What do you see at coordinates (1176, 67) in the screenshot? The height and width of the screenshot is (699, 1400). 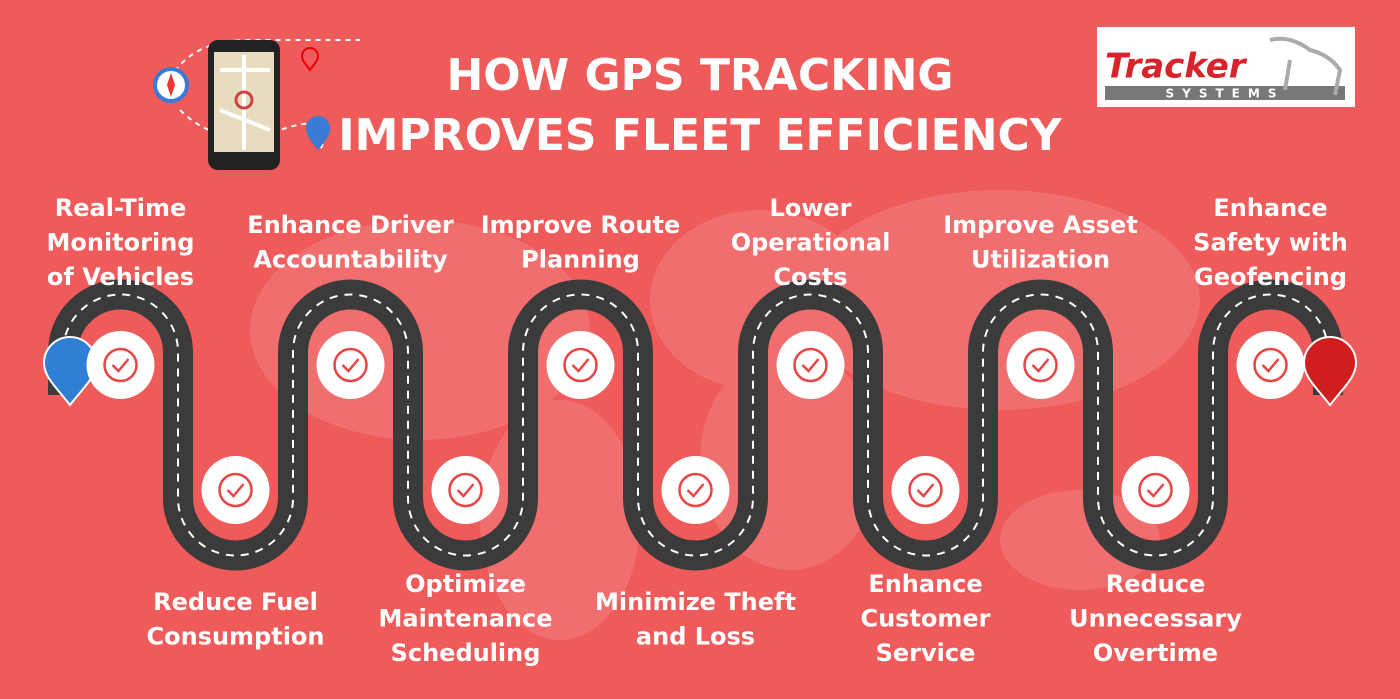 I see `logo-name: Tracker` at bounding box center [1176, 67].